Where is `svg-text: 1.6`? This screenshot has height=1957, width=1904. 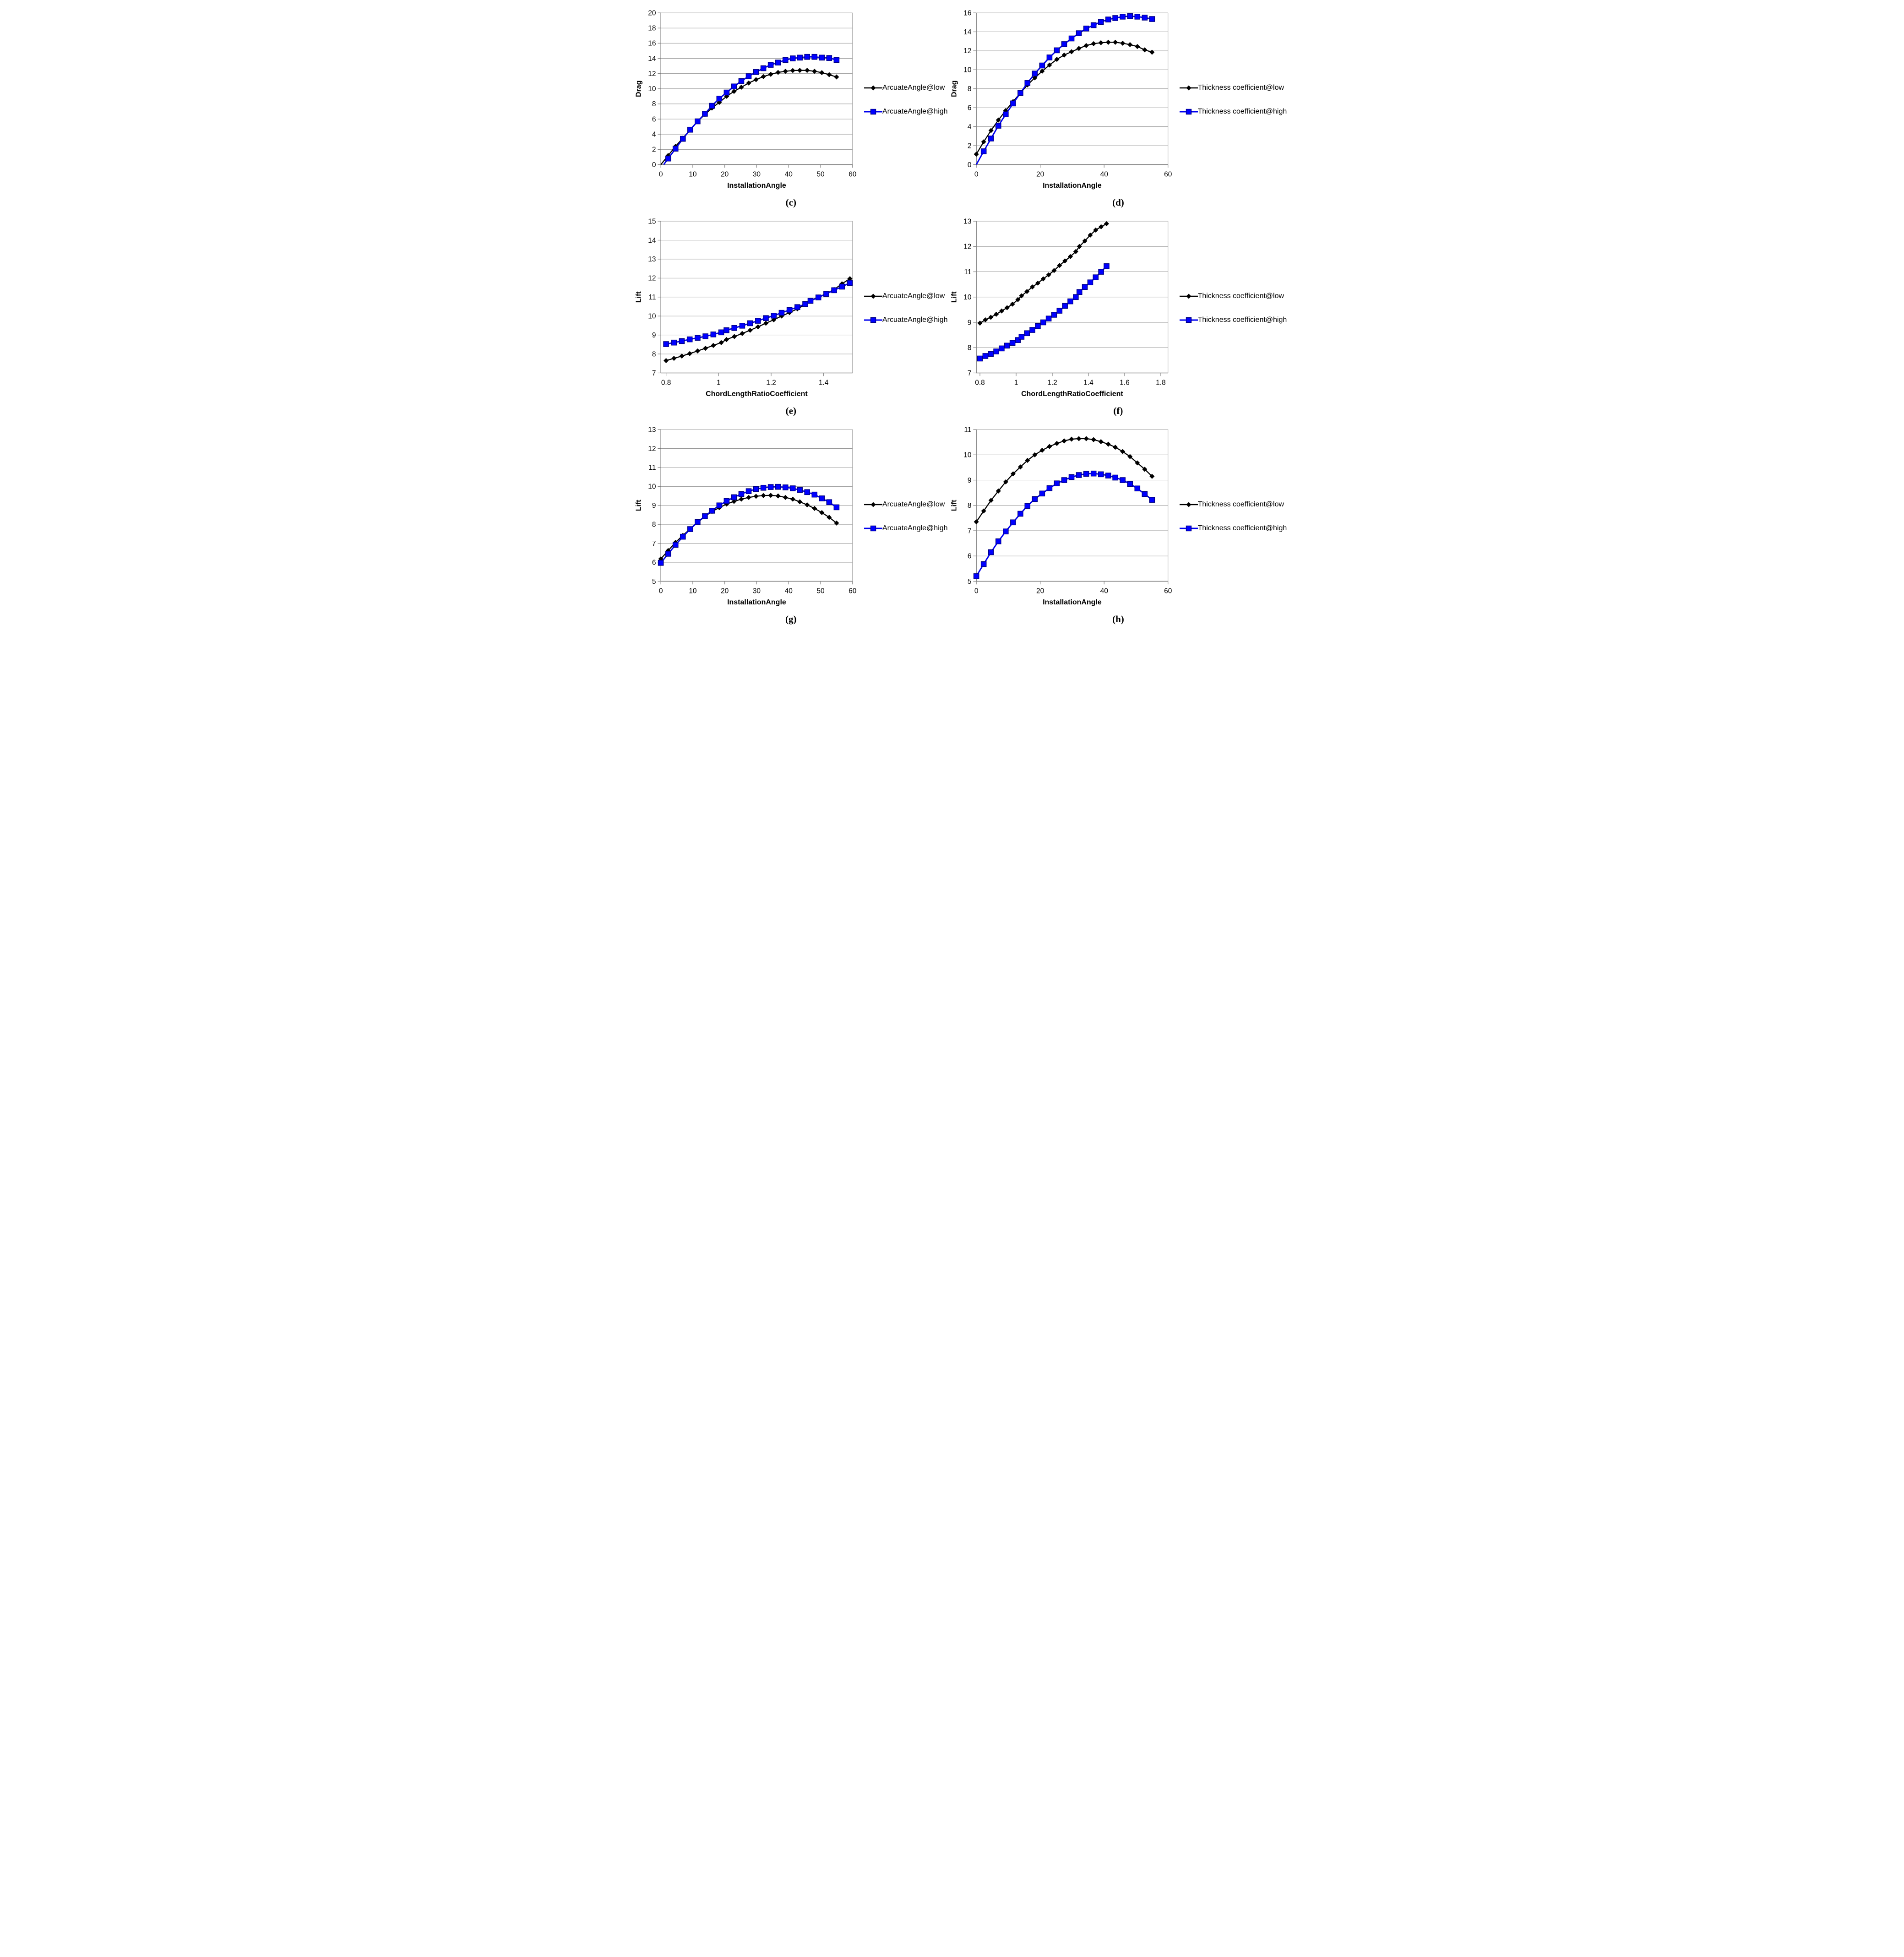 svg-text: 1.6 is located at coordinates (1125, 383).